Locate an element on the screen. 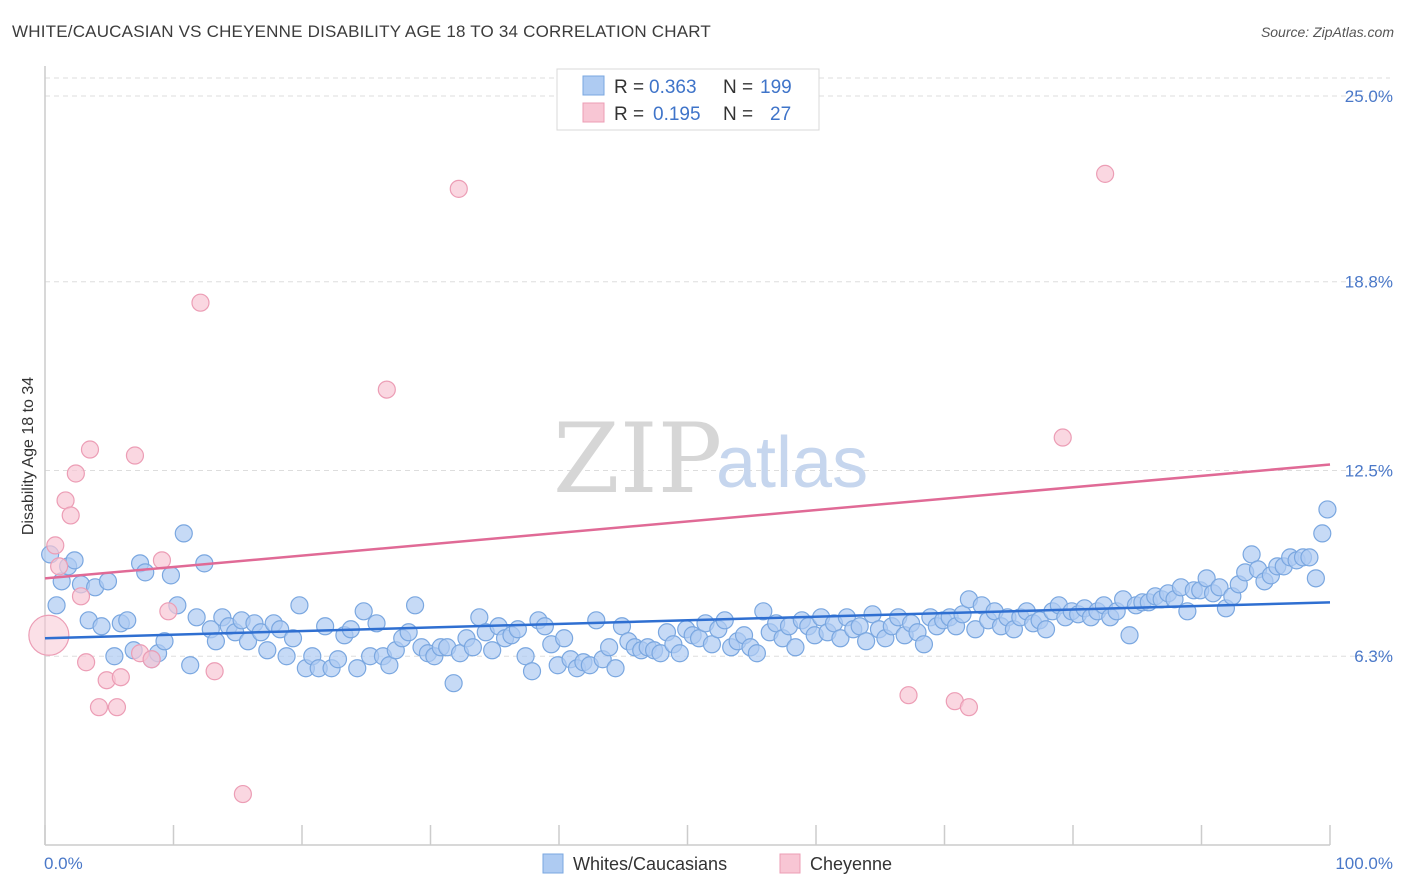 The image size is (1406, 892). bottom-legend-swatch-white is located at coordinates (553, 863).